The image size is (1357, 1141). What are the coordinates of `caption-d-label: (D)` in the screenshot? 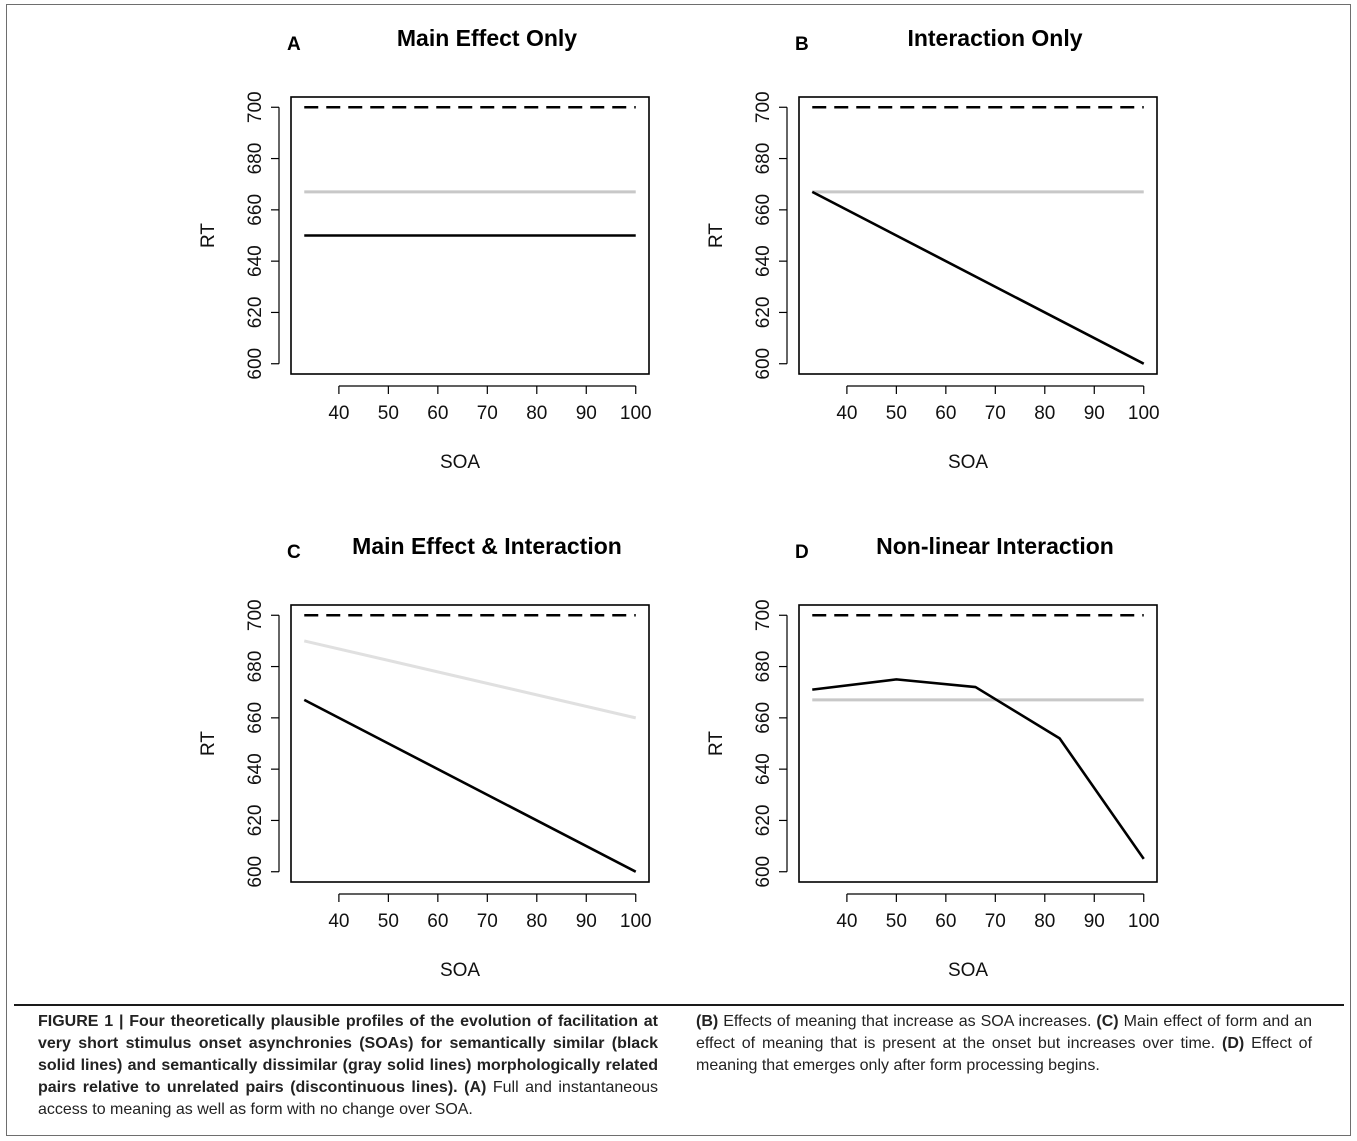 It's located at (1233, 1043).